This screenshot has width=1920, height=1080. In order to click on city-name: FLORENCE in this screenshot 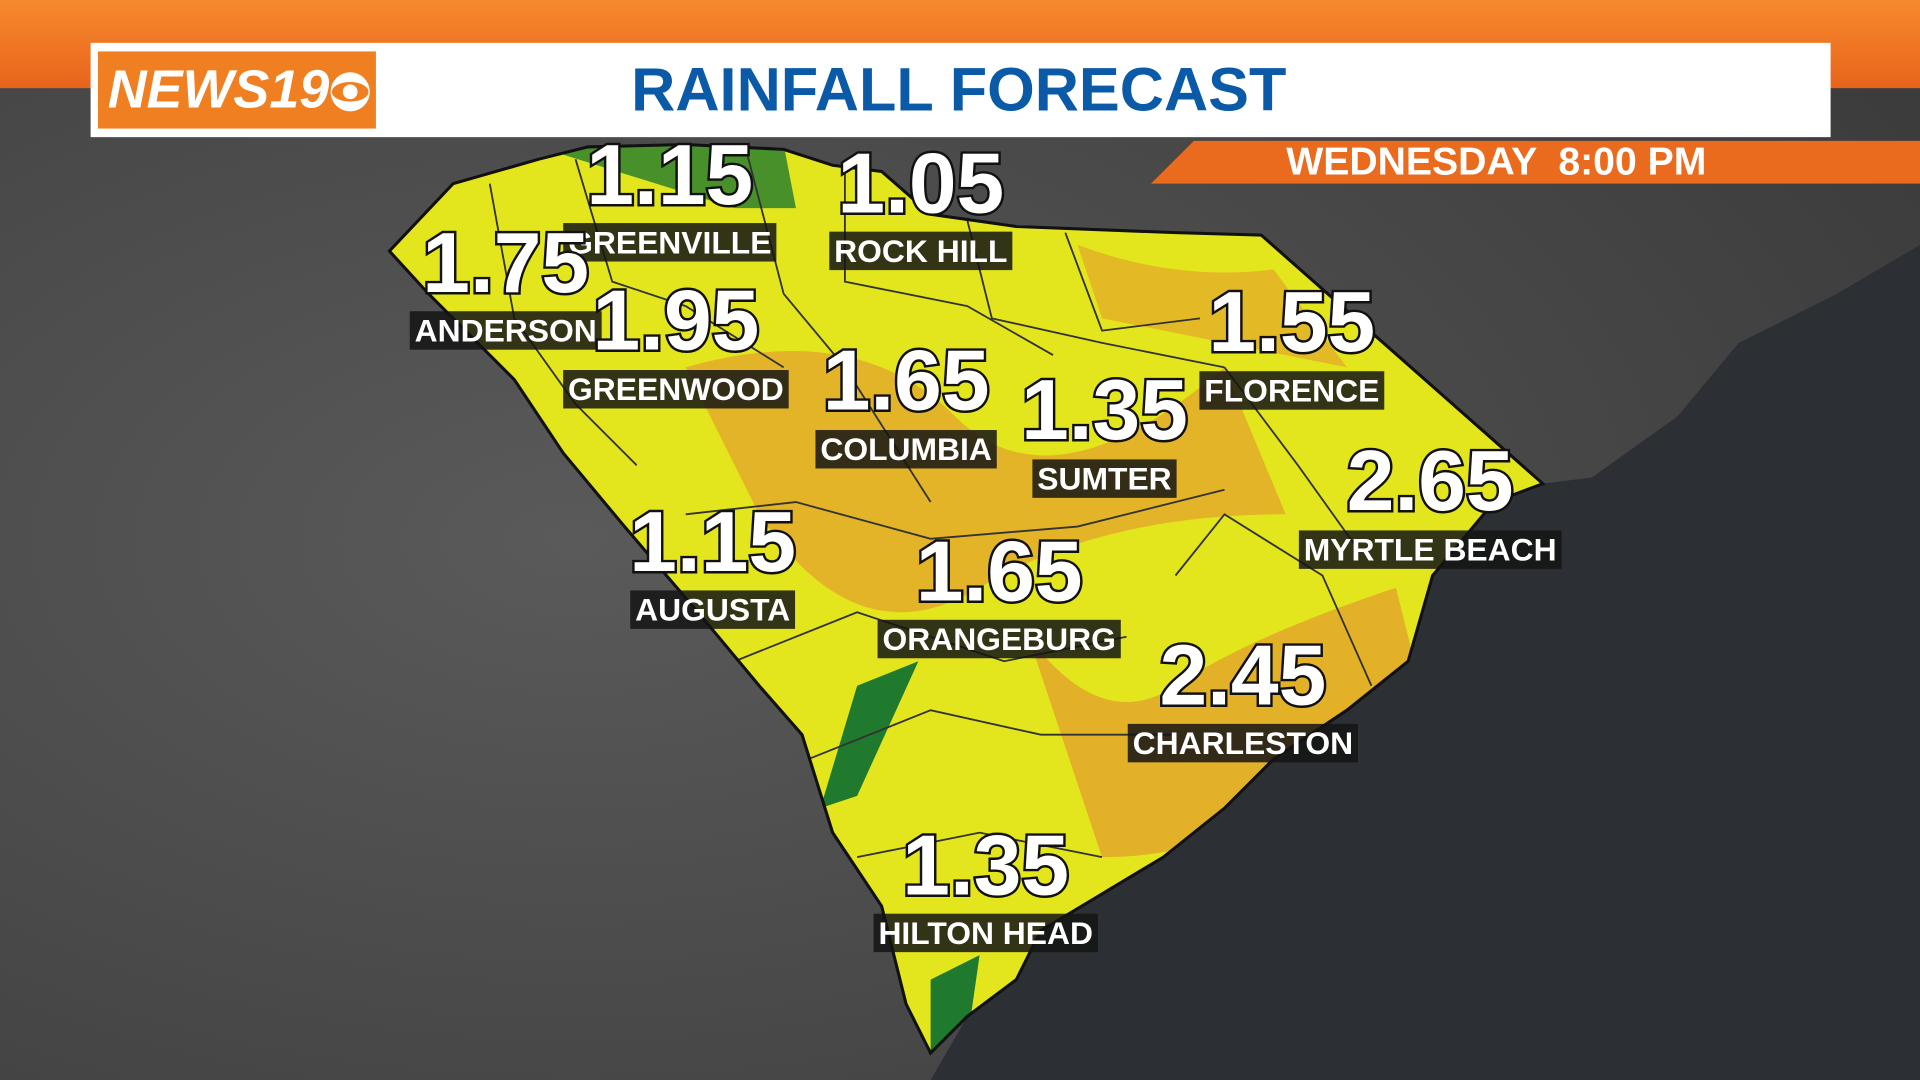, I will do `click(1291, 390)`.